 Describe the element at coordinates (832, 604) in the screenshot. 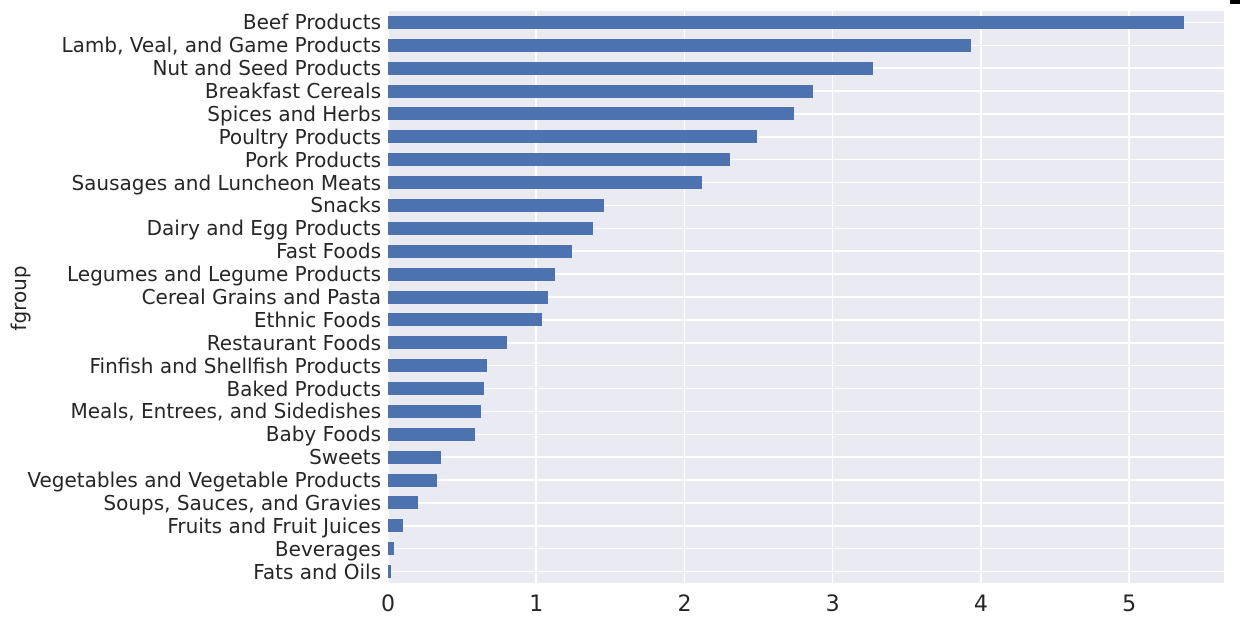

I see `x-tick-label: 3` at that location.